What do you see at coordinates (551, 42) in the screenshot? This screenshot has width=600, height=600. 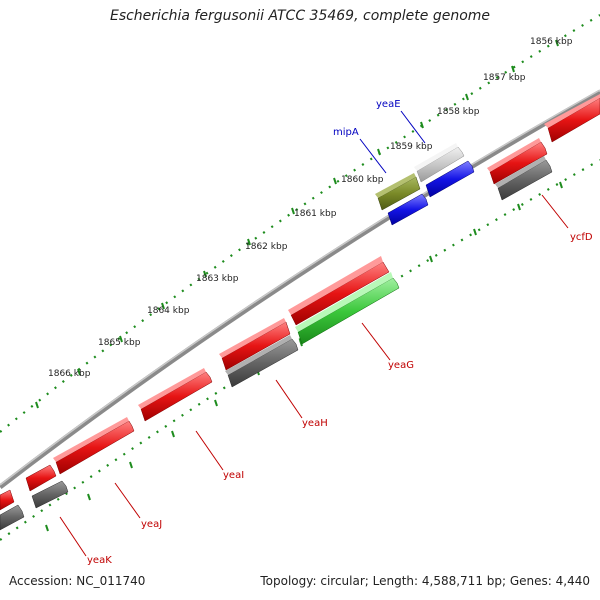 I see `tick-label: 1856 kbp` at bounding box center [551, 42].